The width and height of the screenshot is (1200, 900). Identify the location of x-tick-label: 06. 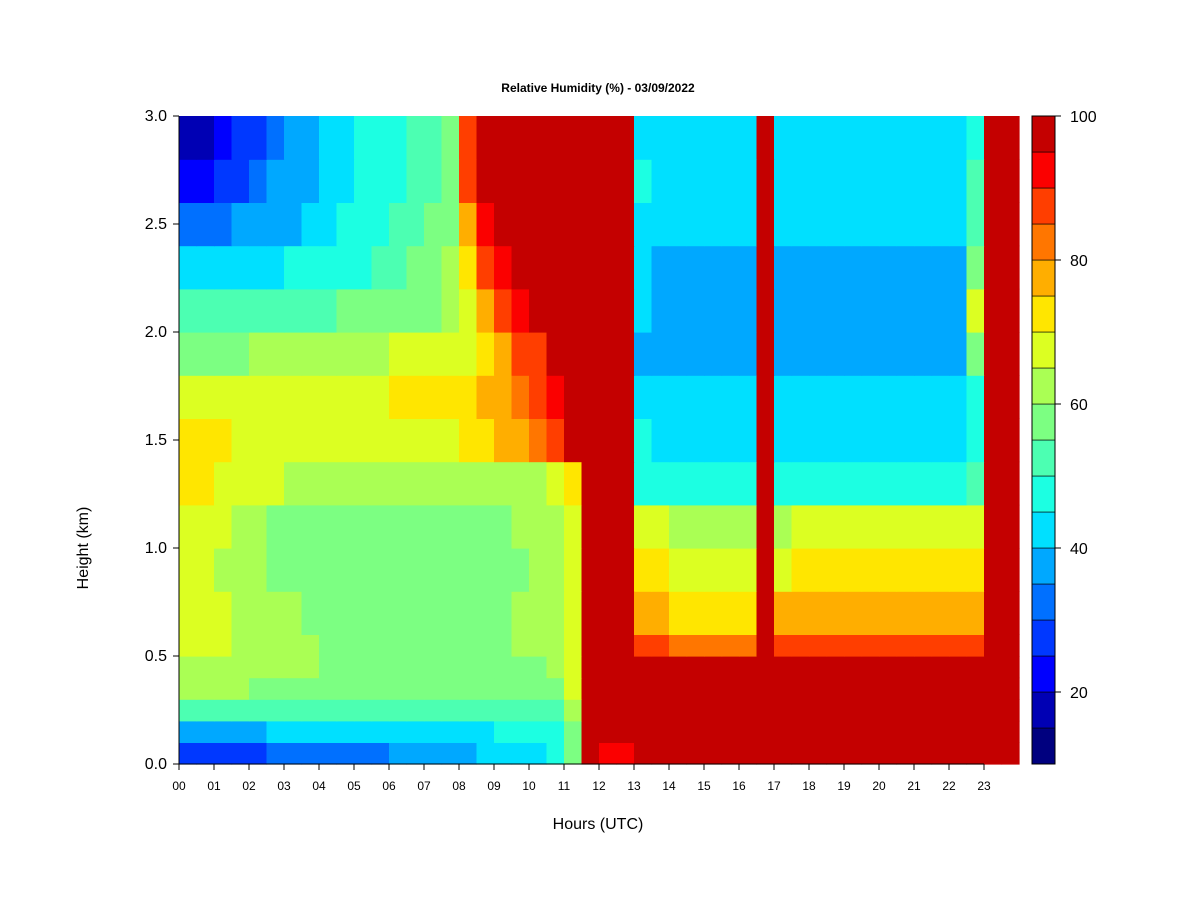
(389, 786).